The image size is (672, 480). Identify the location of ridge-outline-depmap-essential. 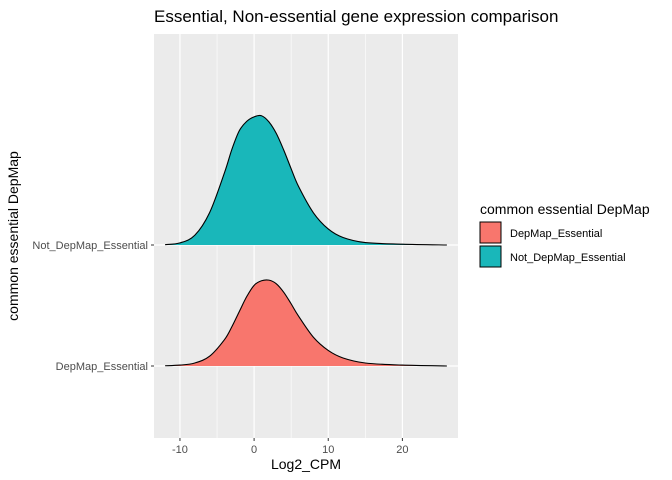
(306, 323).